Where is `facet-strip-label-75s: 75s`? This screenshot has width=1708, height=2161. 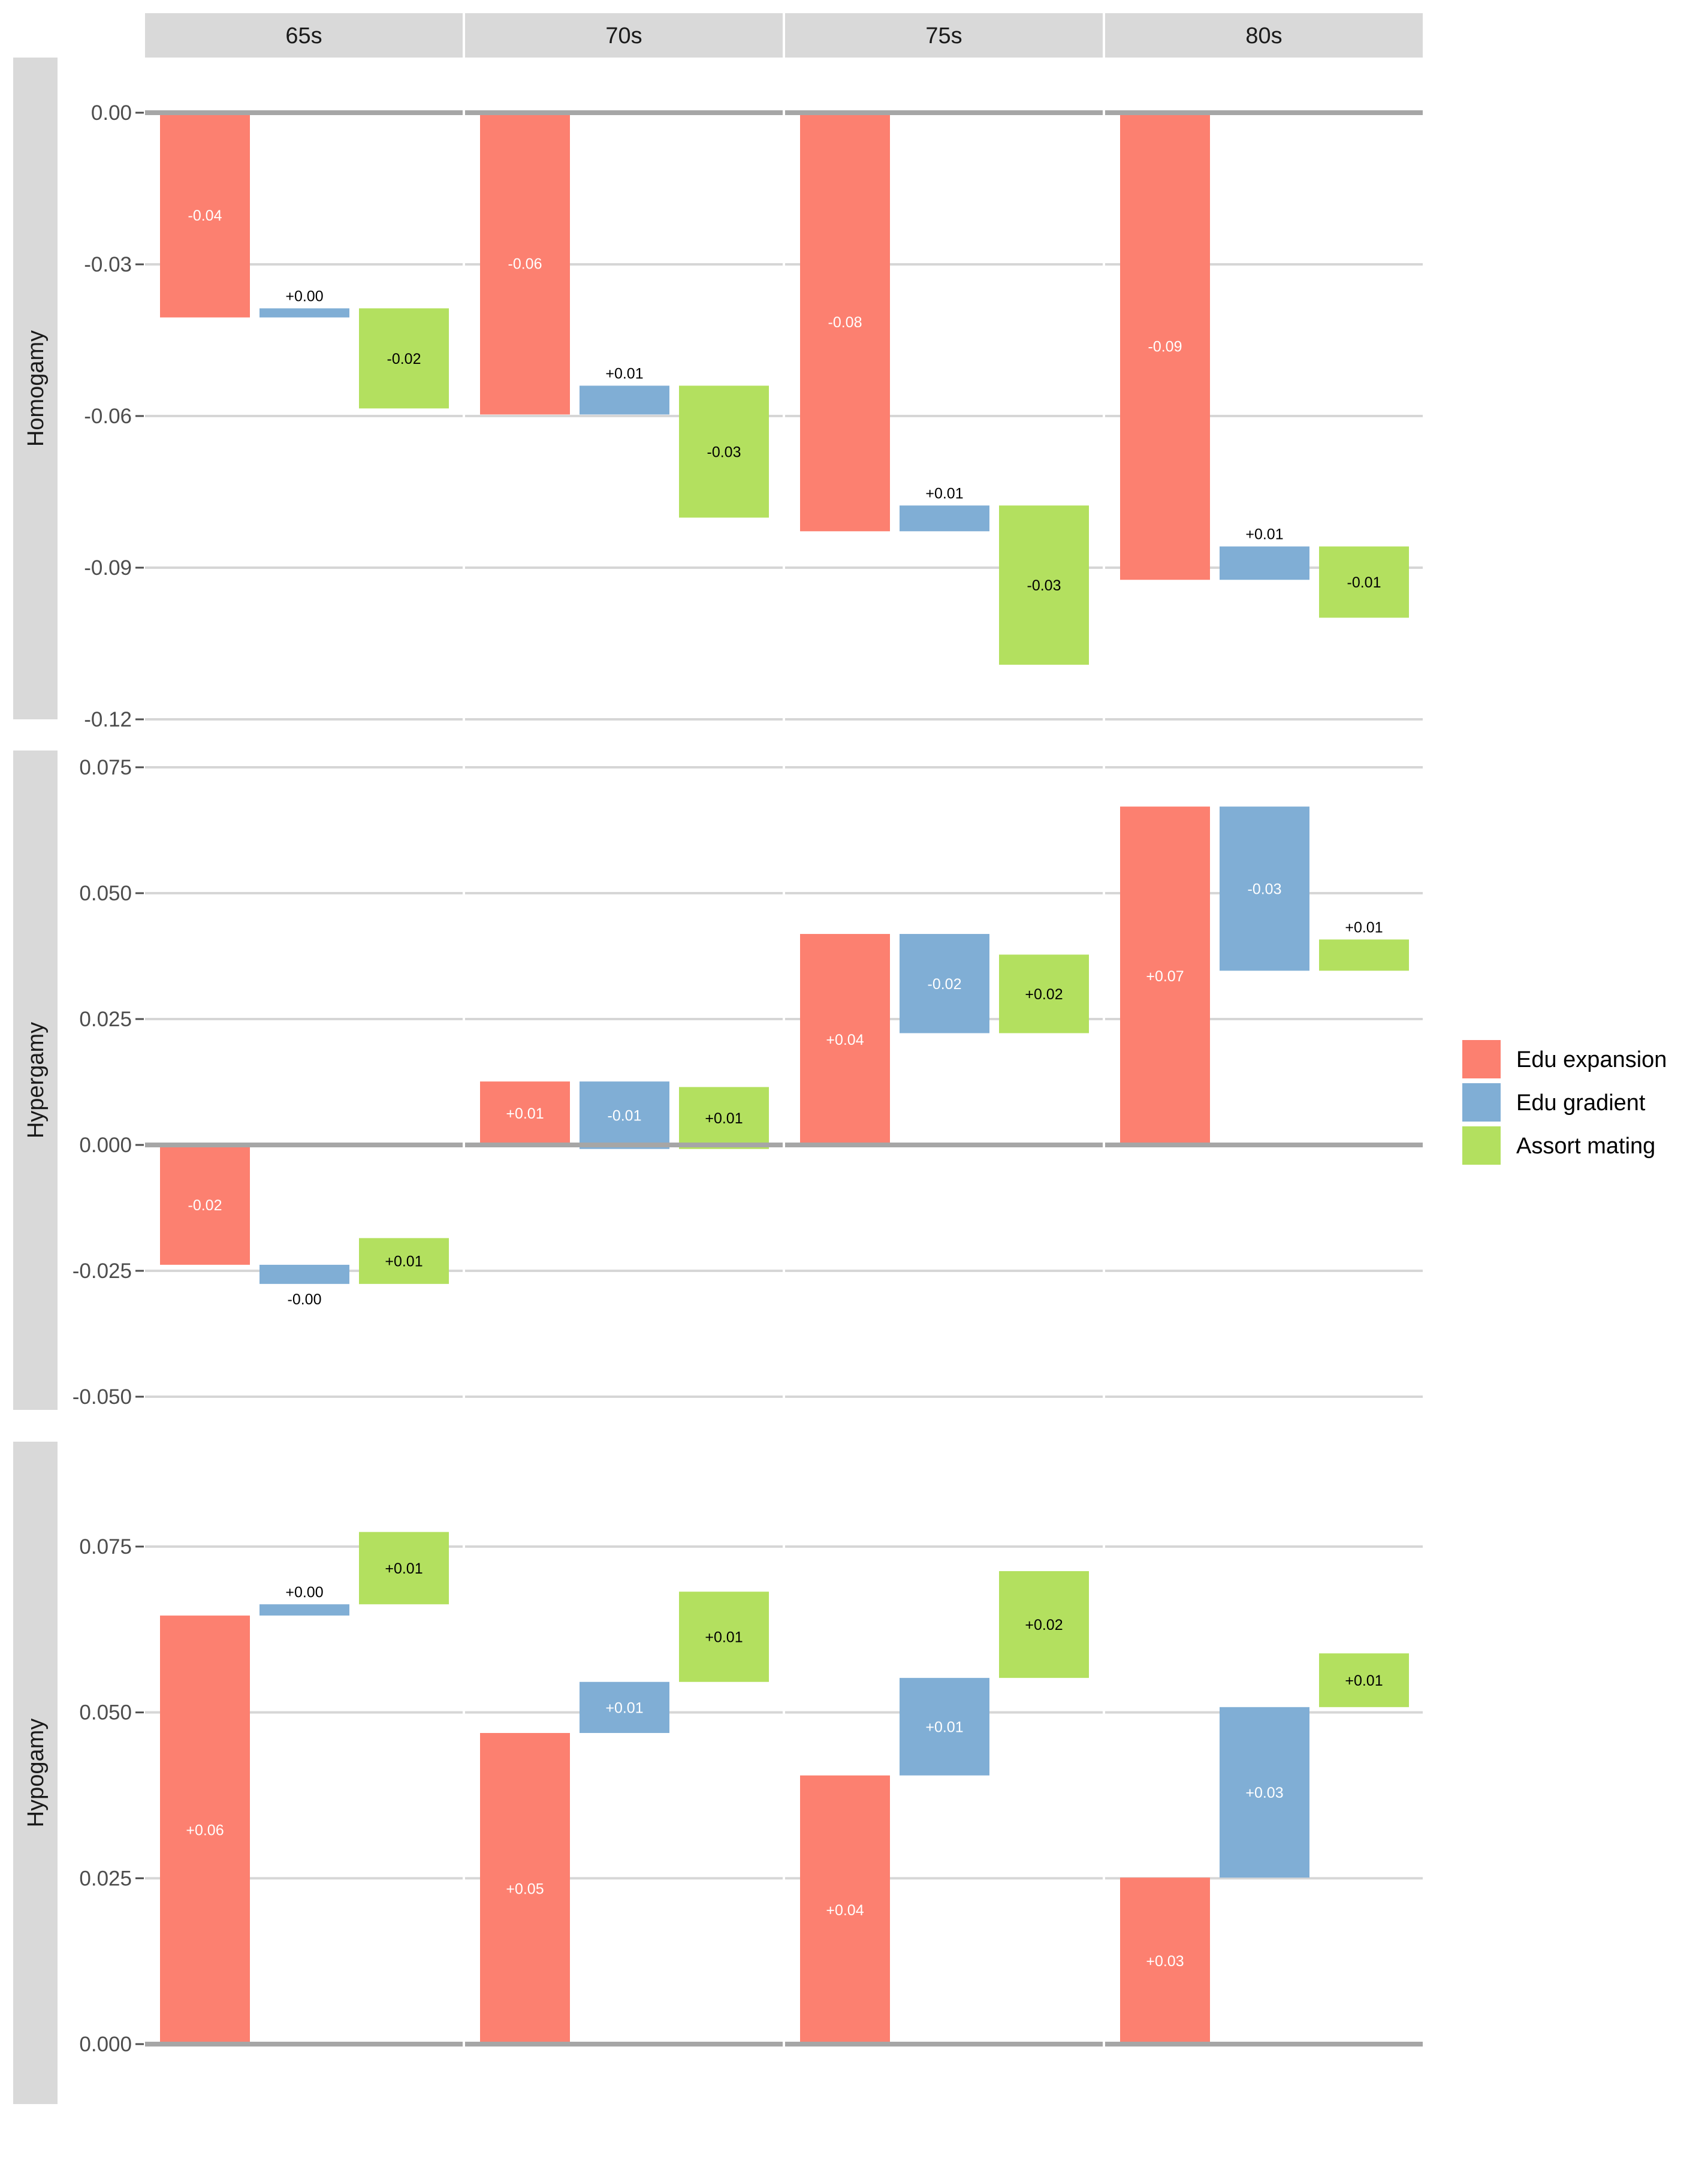 facet-strip-label-75s: 75s is located at coordinates (943, 36).